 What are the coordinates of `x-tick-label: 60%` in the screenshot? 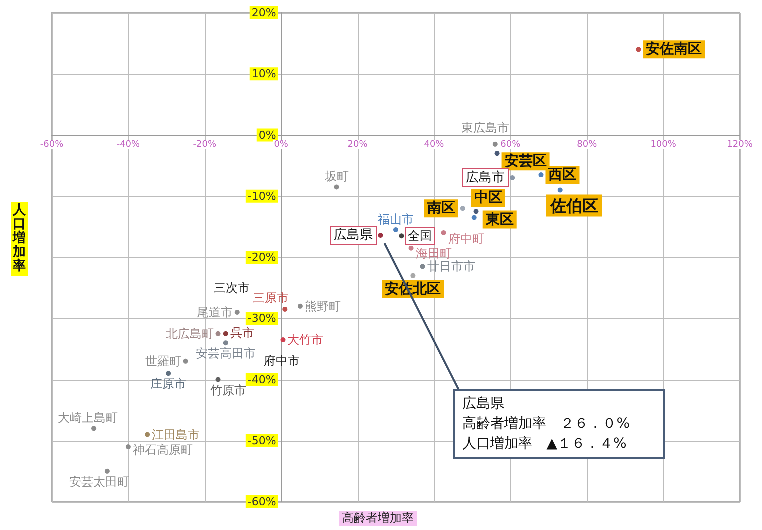 It's located at (511, 145).